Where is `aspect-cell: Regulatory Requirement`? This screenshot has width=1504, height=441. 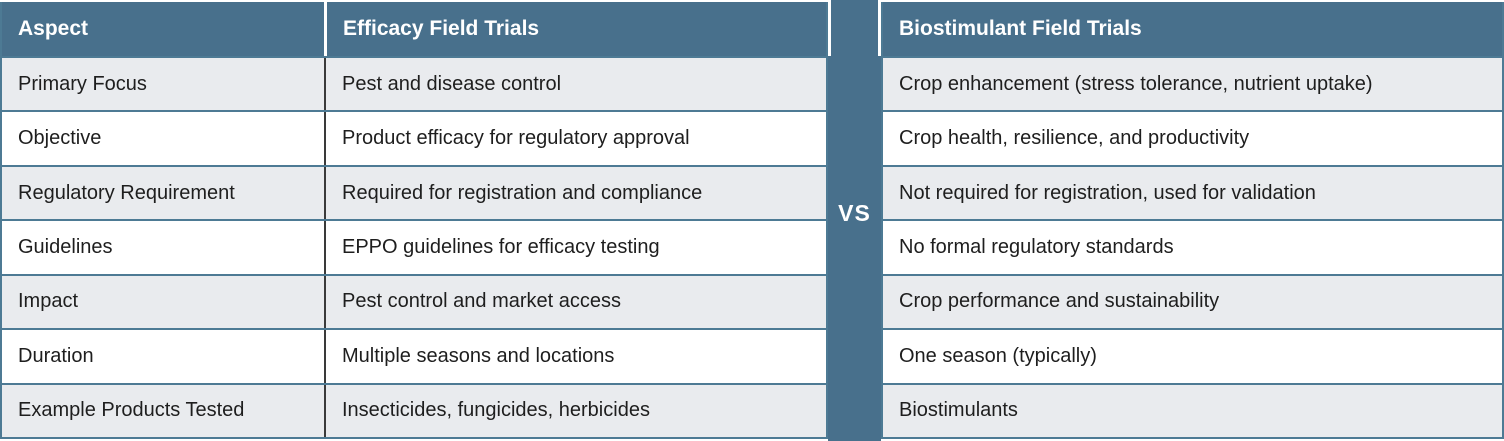
aspect-cell: Regulatory Requirement is located at coordinates (126, 192).